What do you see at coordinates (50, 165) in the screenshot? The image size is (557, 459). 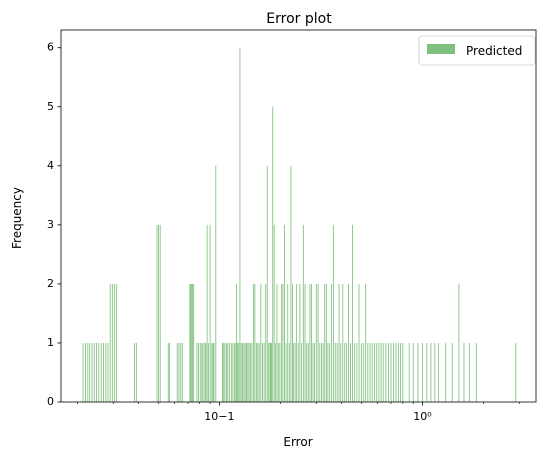 I see `y-tick-label: 4` at bounding box center [50, 165].